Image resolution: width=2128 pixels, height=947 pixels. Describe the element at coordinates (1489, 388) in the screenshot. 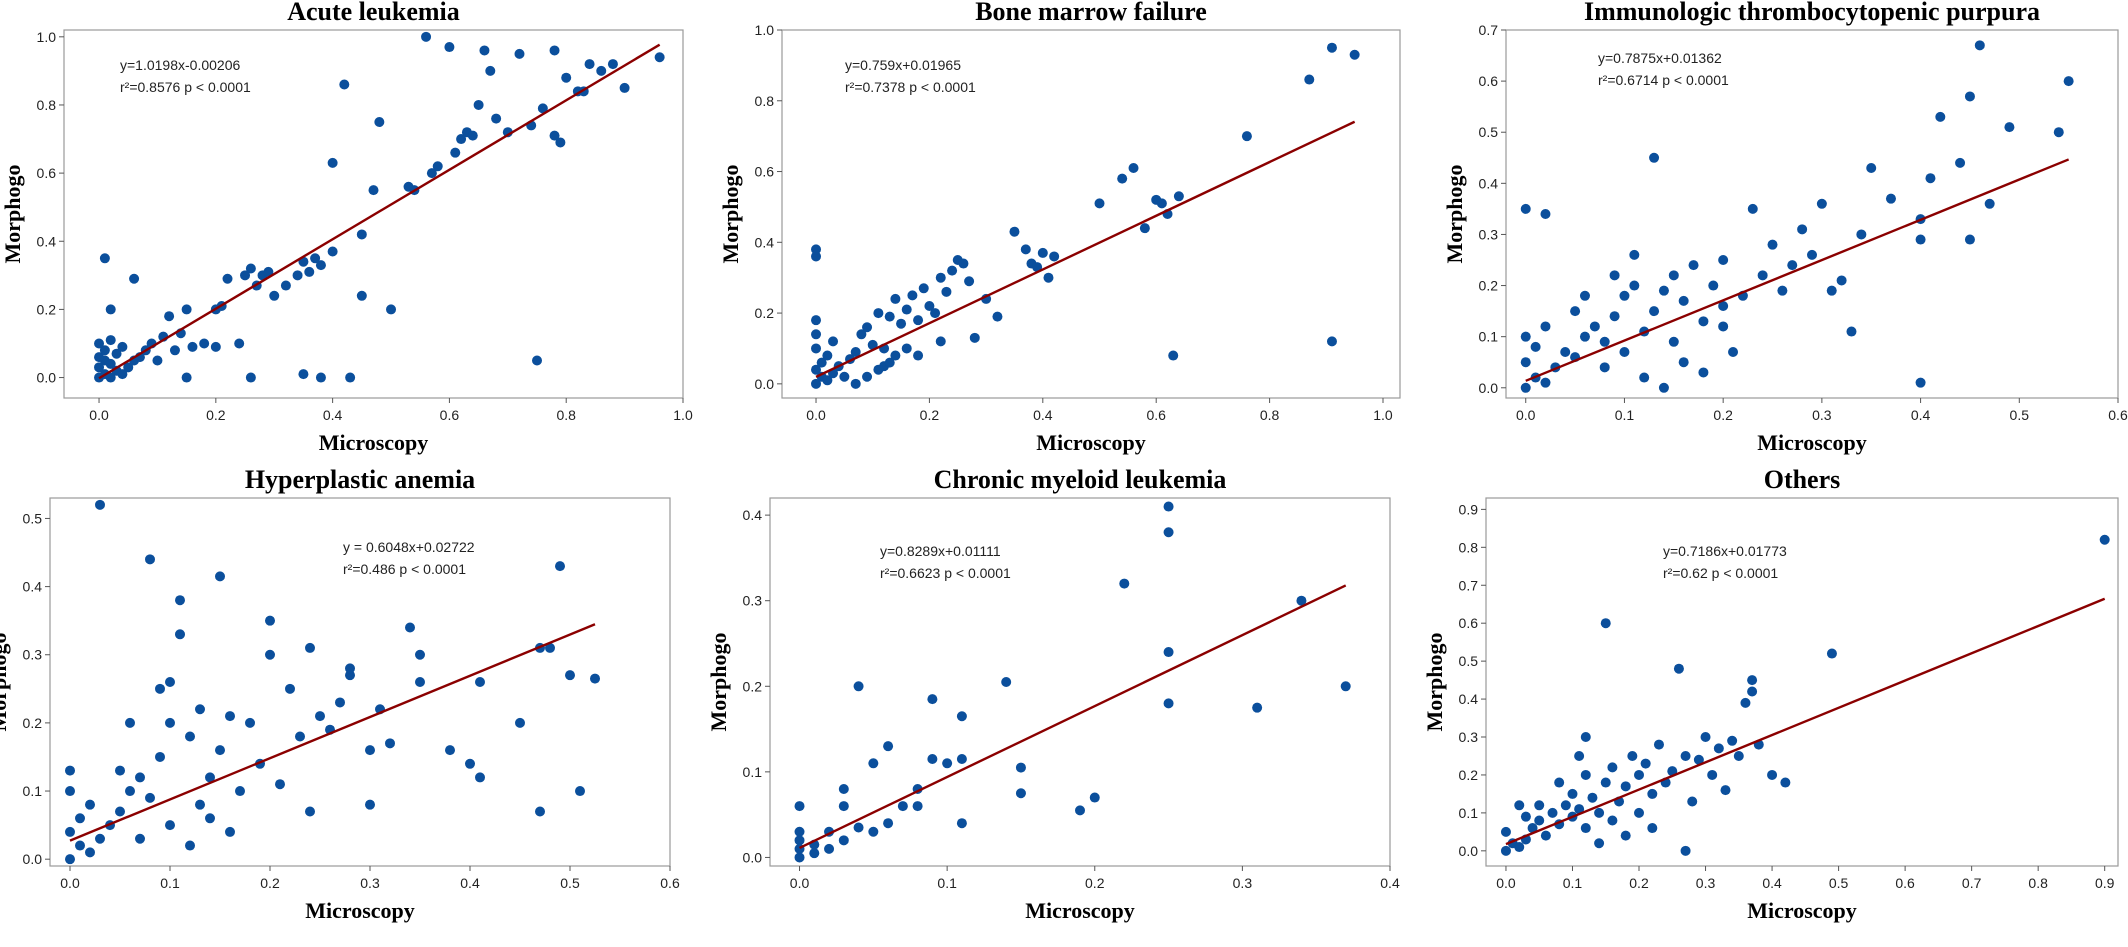

I see `y-tick-label: 0.0` at that location.